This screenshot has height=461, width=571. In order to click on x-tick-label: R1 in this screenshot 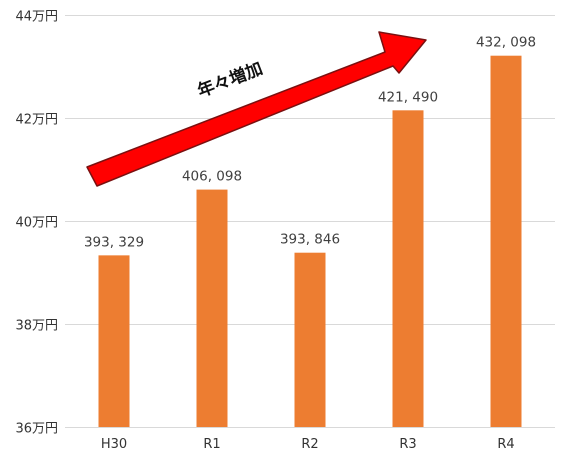, I will do `click(211, 444)`.